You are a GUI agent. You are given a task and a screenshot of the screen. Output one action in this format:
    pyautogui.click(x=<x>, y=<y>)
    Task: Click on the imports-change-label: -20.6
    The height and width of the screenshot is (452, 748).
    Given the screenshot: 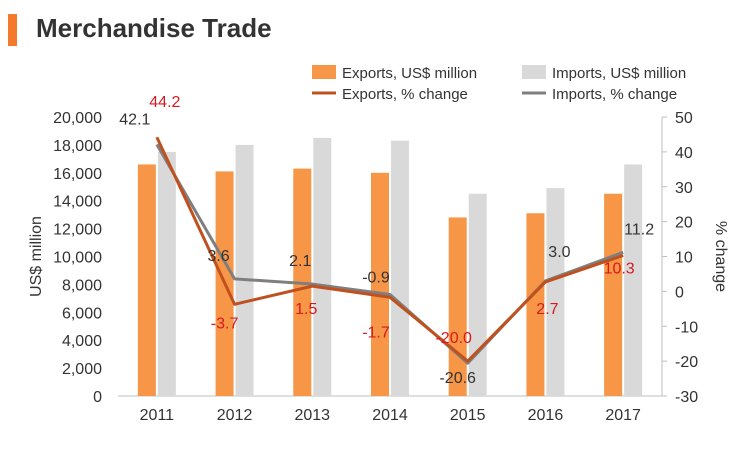 What is the action you would take?
    pyautogui.click(x=457, y=378)
    